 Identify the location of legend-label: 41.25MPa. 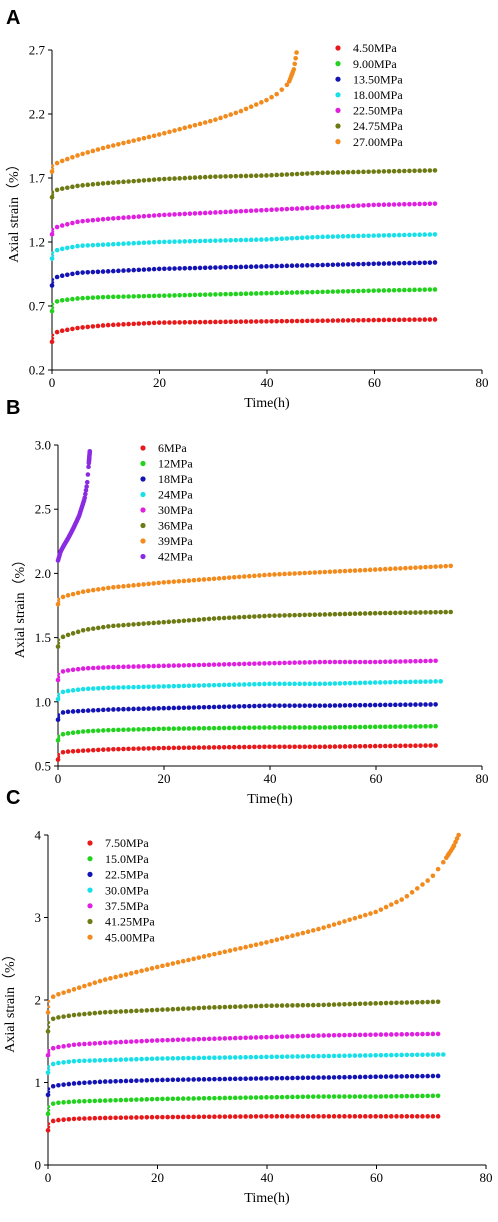
(130, 922).